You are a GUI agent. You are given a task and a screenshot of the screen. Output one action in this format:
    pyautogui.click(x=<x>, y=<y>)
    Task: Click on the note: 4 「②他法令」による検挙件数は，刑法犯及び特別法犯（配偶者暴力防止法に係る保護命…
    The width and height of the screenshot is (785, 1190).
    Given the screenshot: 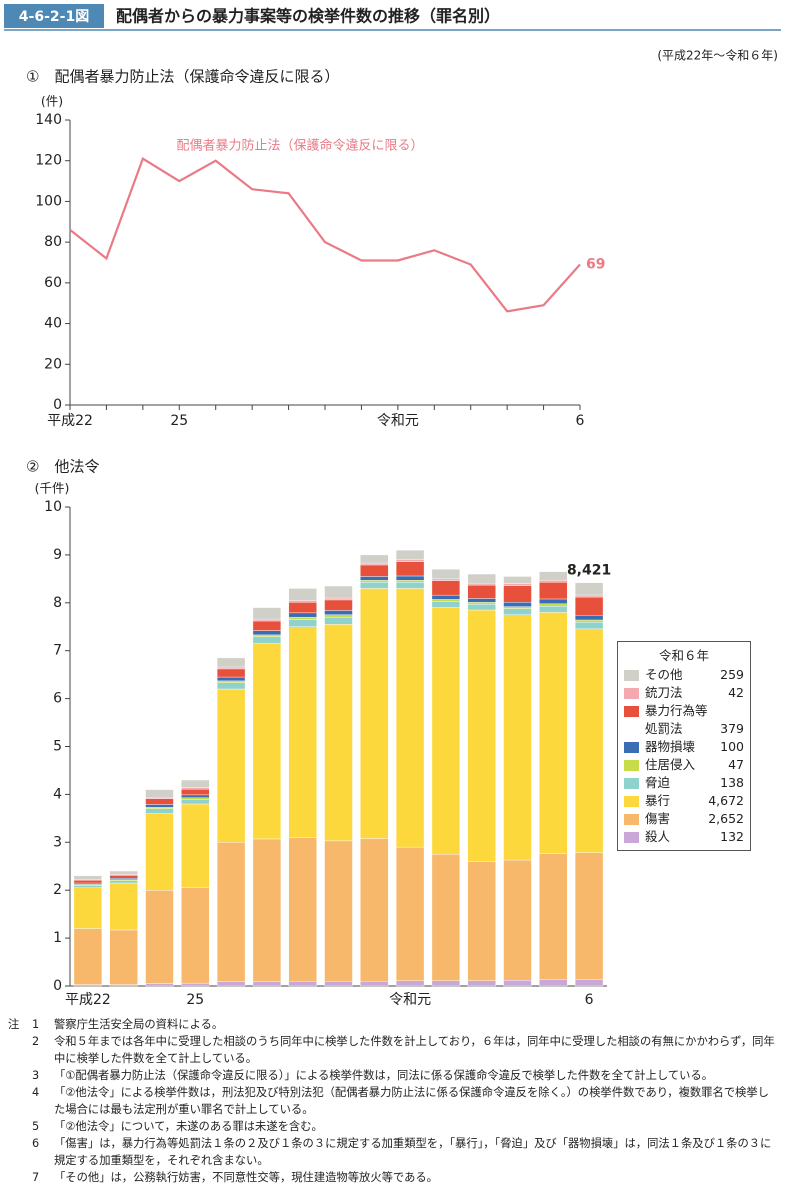 What is the action you would take?
    pyautogui.click(x=393, y=1101)
    